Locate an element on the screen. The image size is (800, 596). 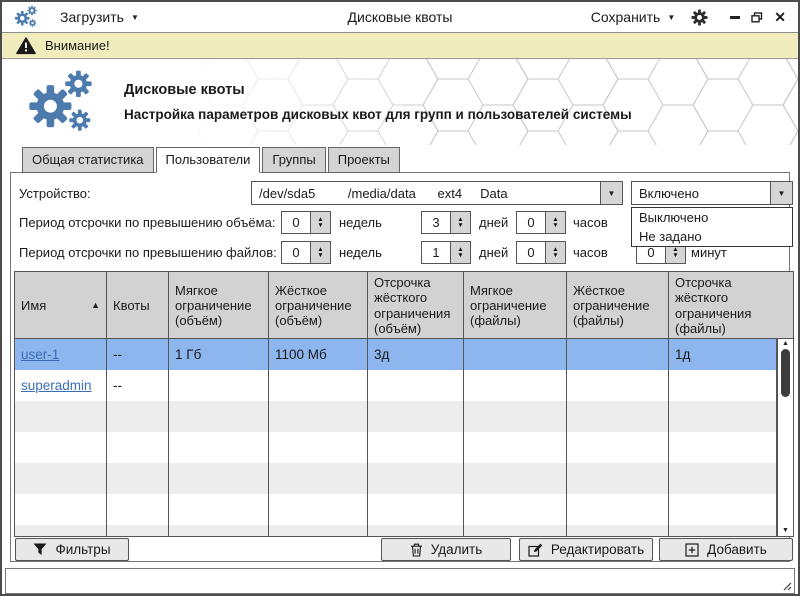
files-weeks-spinner: 0 ▲ ▼ is located at coordinates (306, 252).